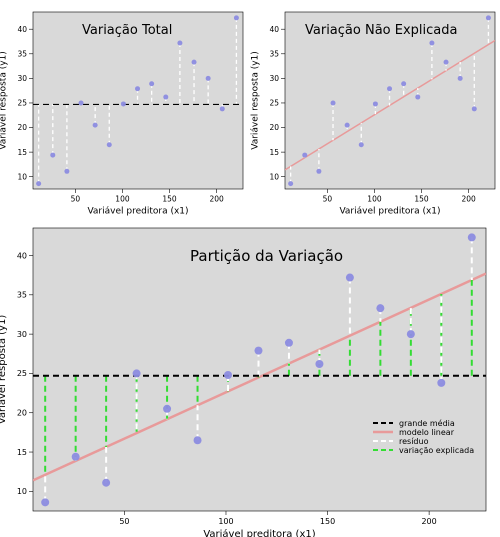  What do you see at coordinates (414, 441) in the screenshot?
I see `legend-label: resíduo` at bounding box center [414, 441].